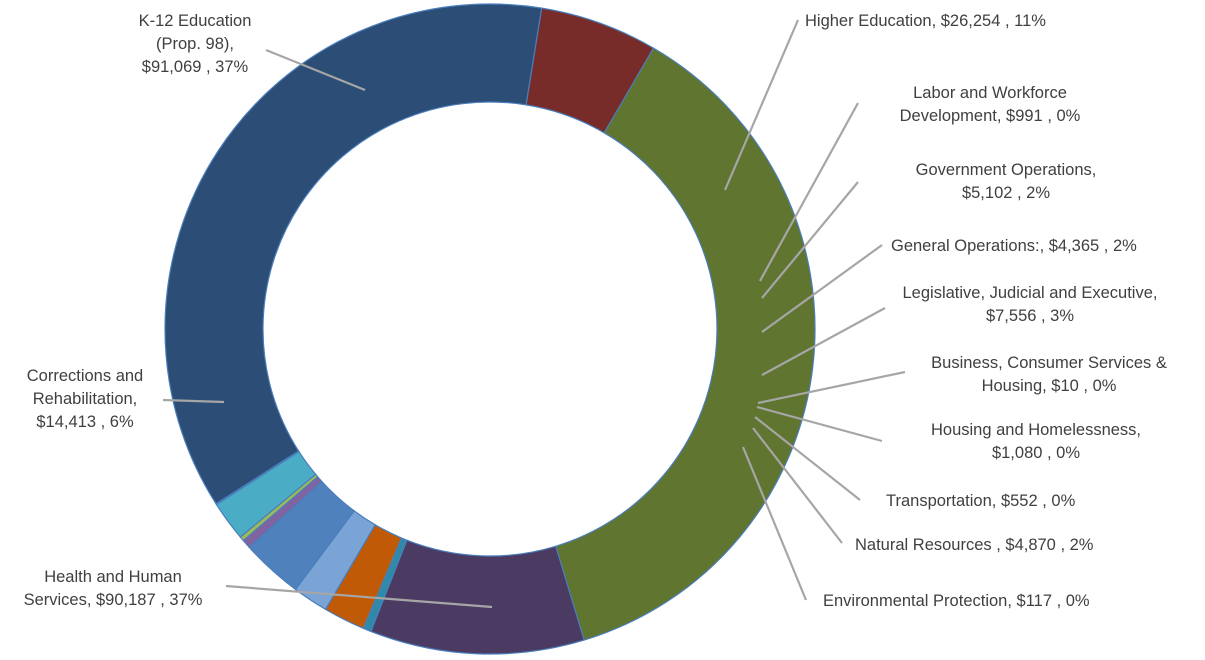 Image resolution: width=1205 pixels, height=660 pixels. Describe the element at coordinates (113, 588) in the screenshot. I see `data-label-health-and-human-services: Health and Human Services, $90,187 , 37%` at that location.